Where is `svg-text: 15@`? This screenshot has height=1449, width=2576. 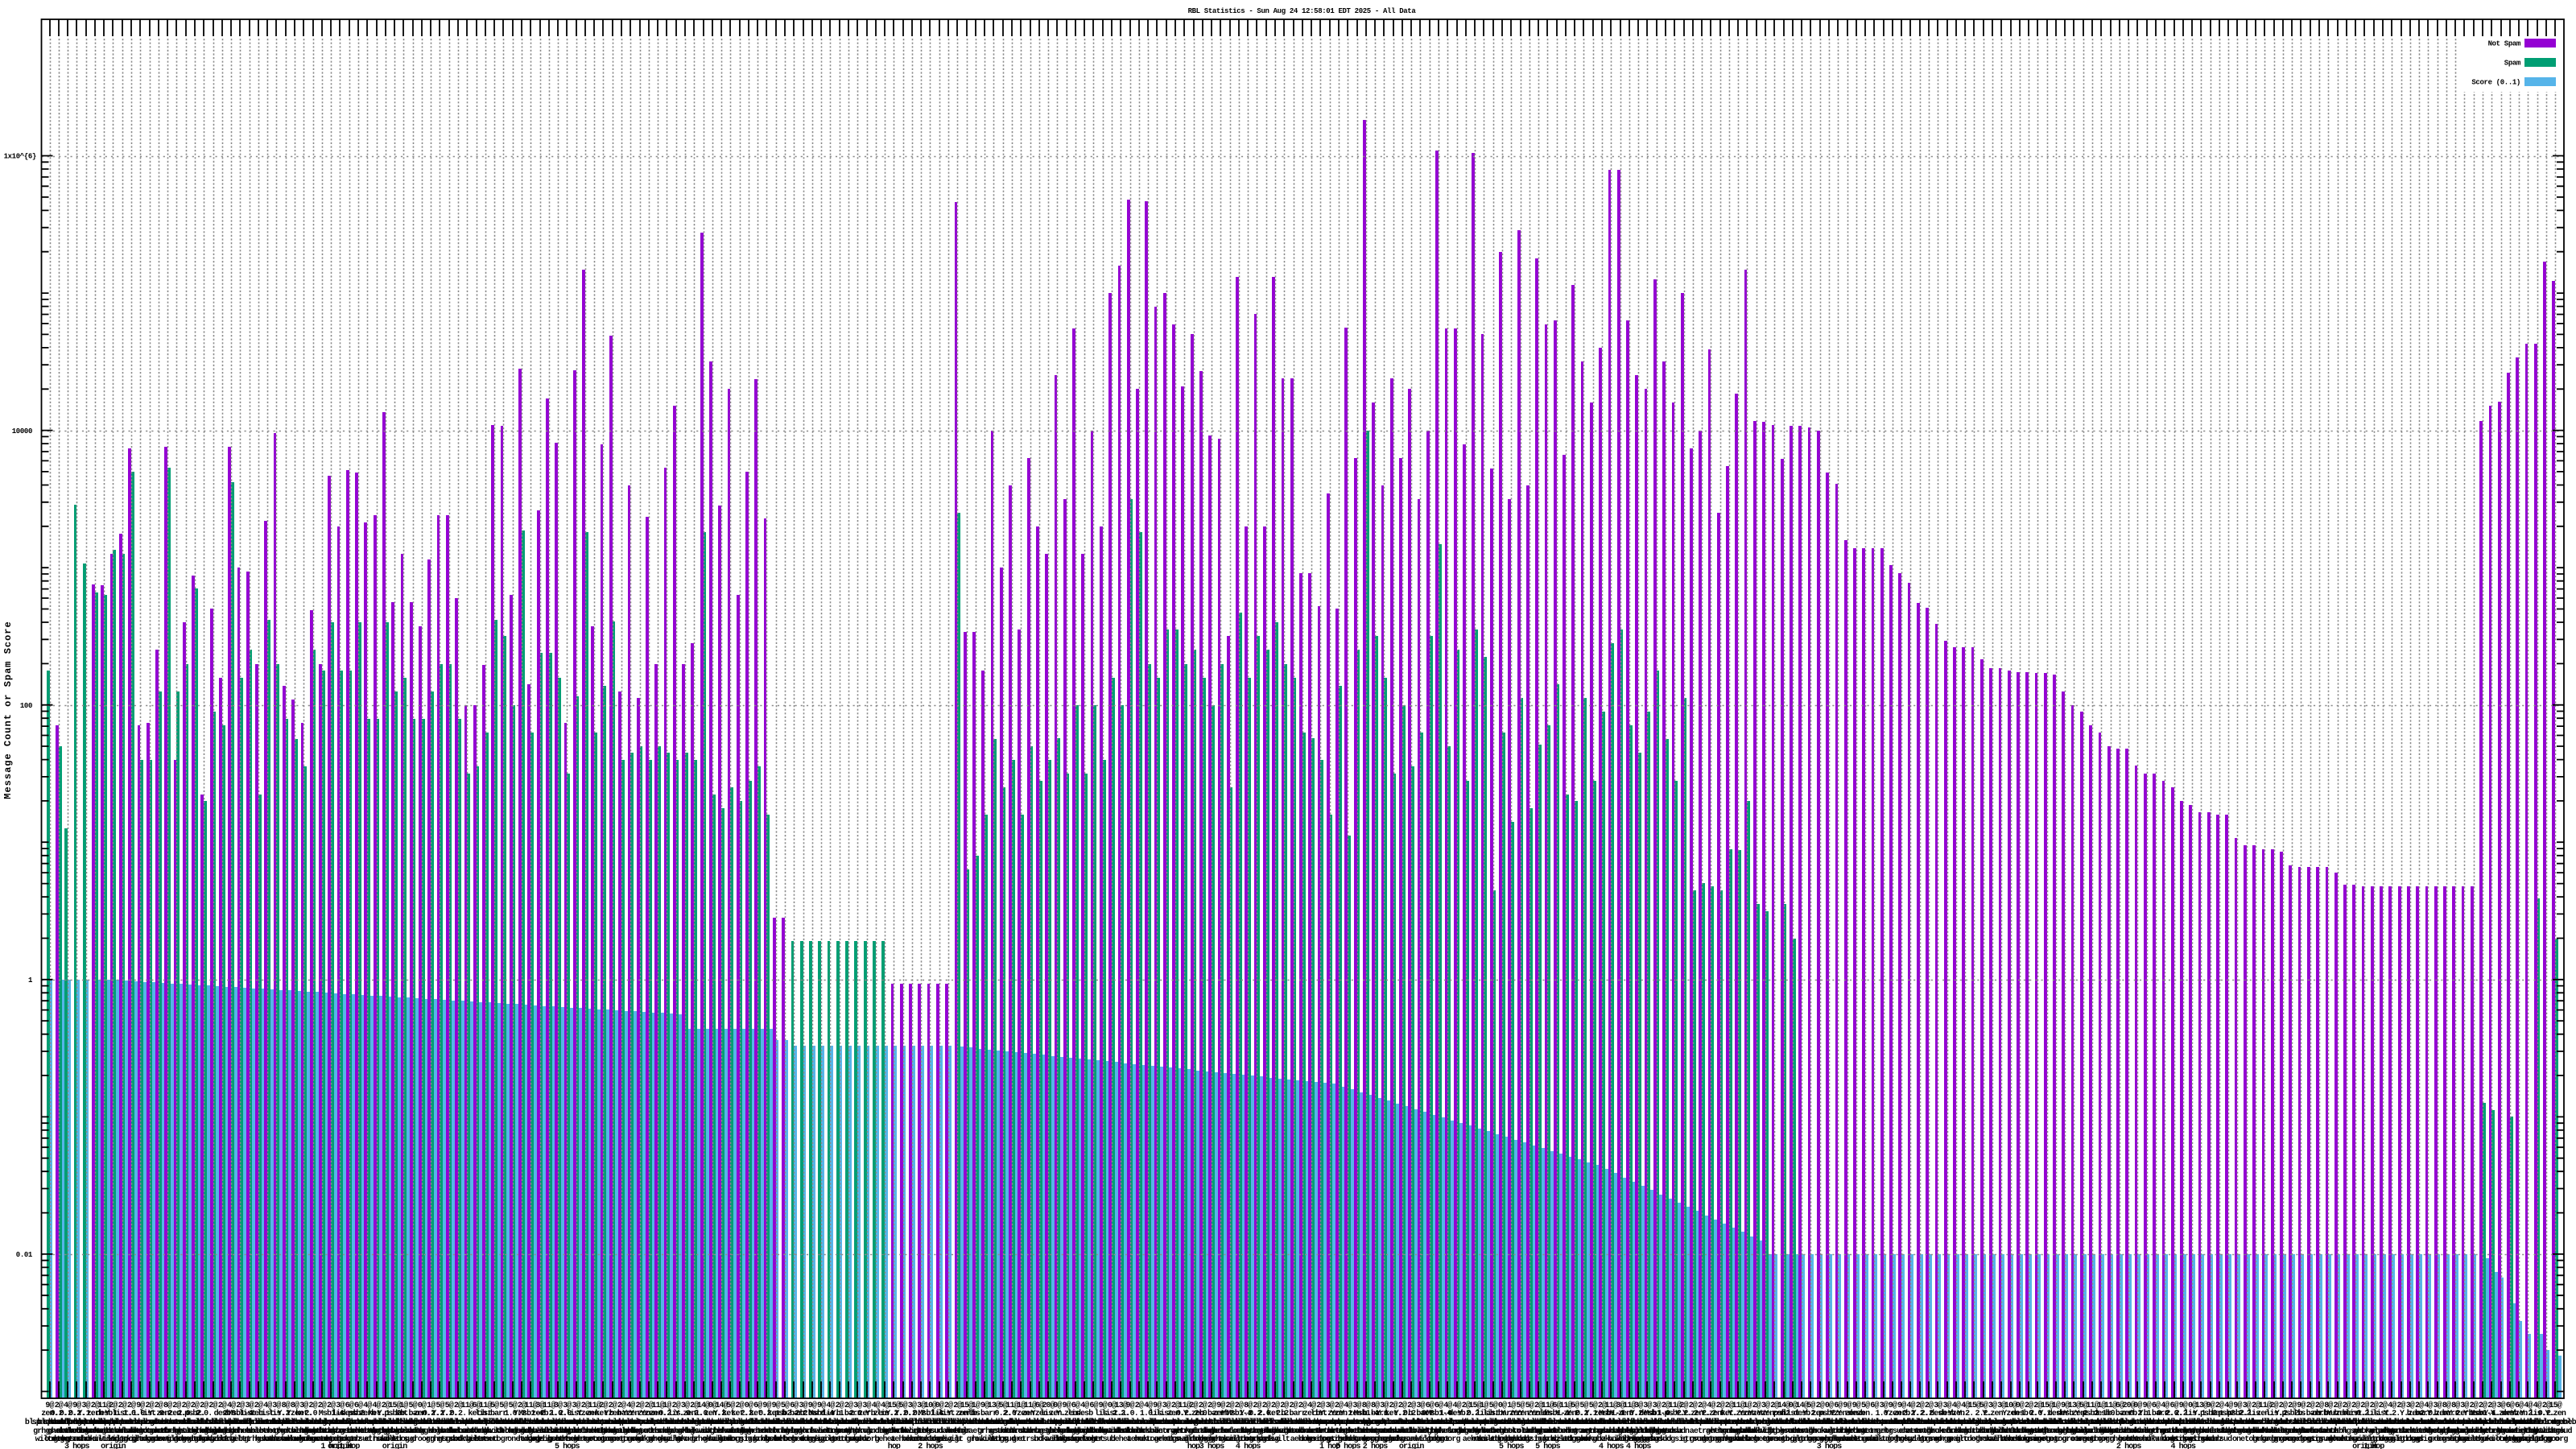
svg-text: 15@ is located at coordinates (966, 1405).